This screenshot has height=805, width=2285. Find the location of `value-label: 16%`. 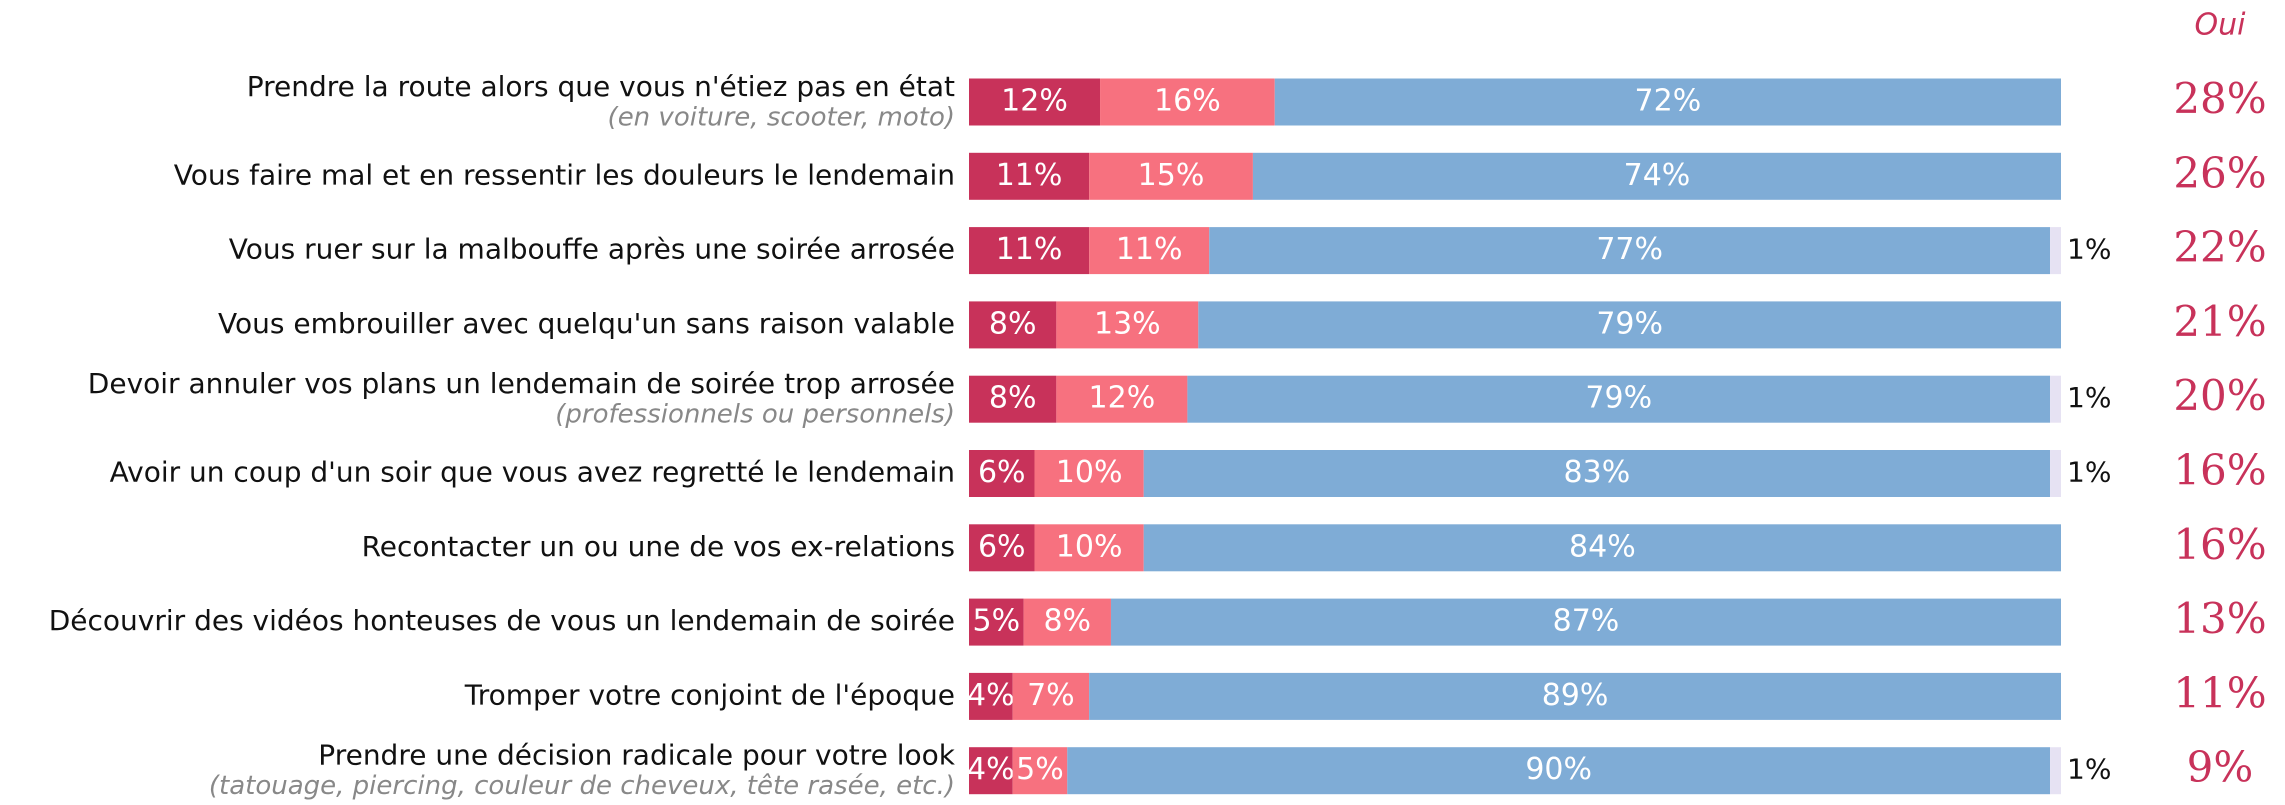

value-label: 16% is located at coordinates (1187, 101).